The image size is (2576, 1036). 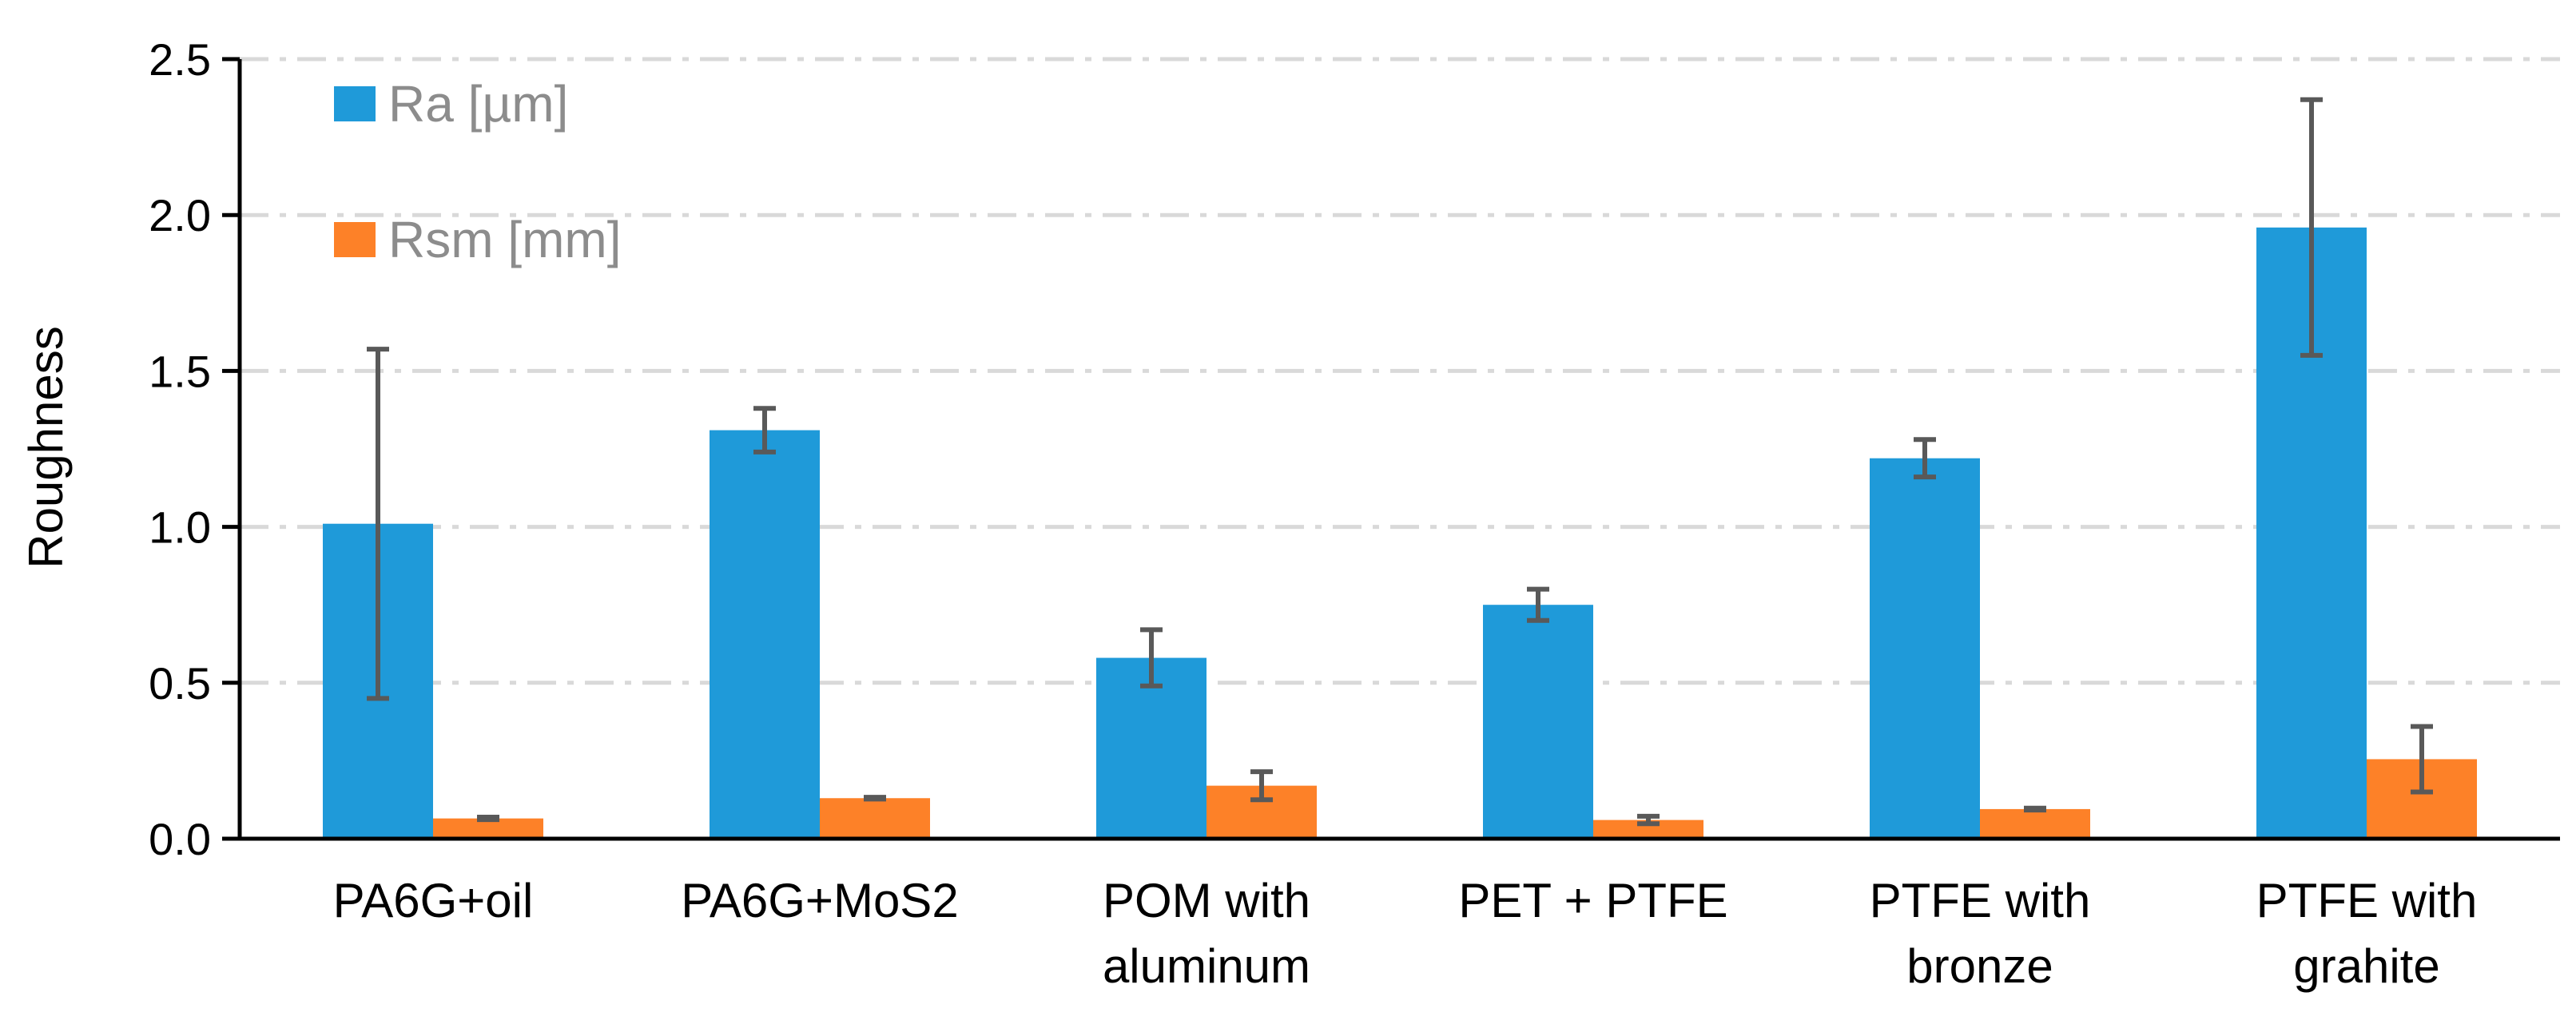 What do you see at coordinates (505, 240) in the screenshot?
I see `legend-label: Rsm [mm]` at bounding box center [505, 240].